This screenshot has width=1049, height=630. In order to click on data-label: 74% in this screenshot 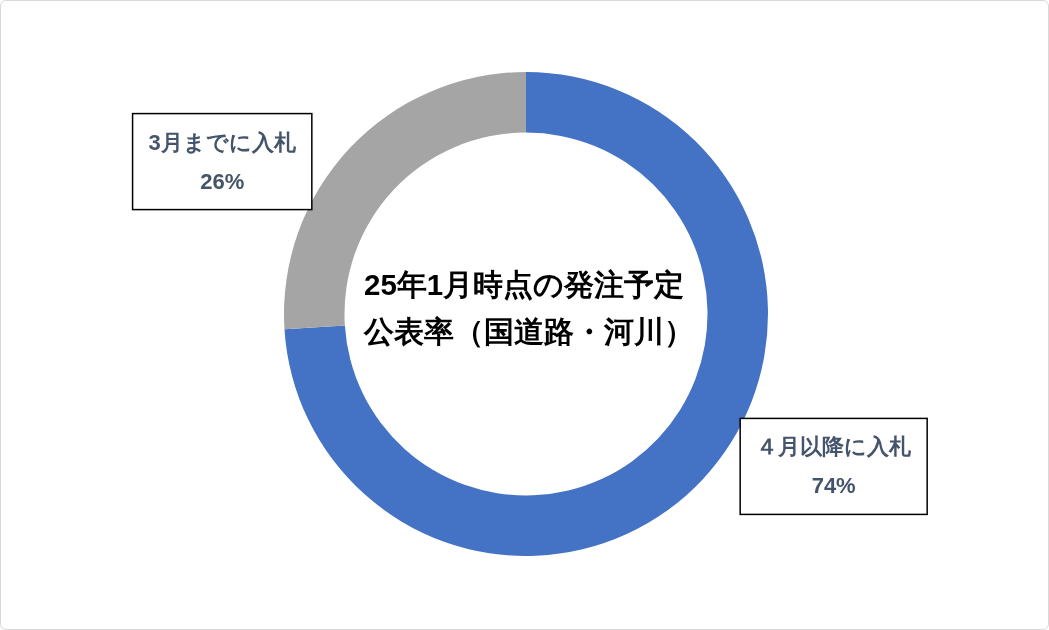, I will do `click(833, 486)`.